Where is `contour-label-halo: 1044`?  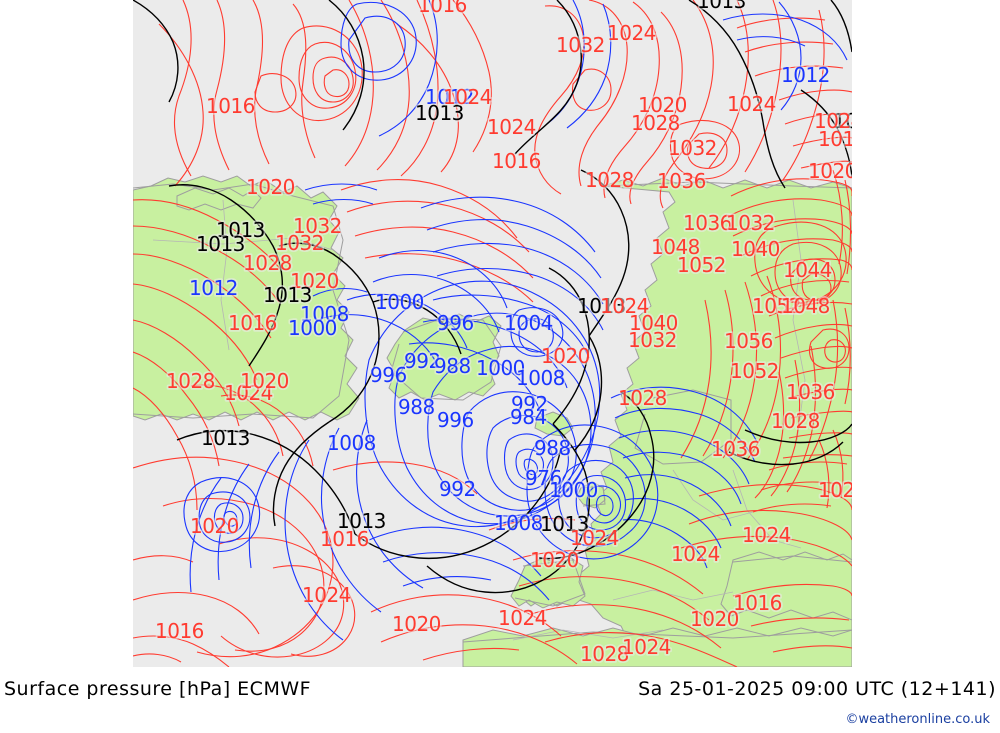 contour-label-halo: 1044 is located at coordinates (807, 270).